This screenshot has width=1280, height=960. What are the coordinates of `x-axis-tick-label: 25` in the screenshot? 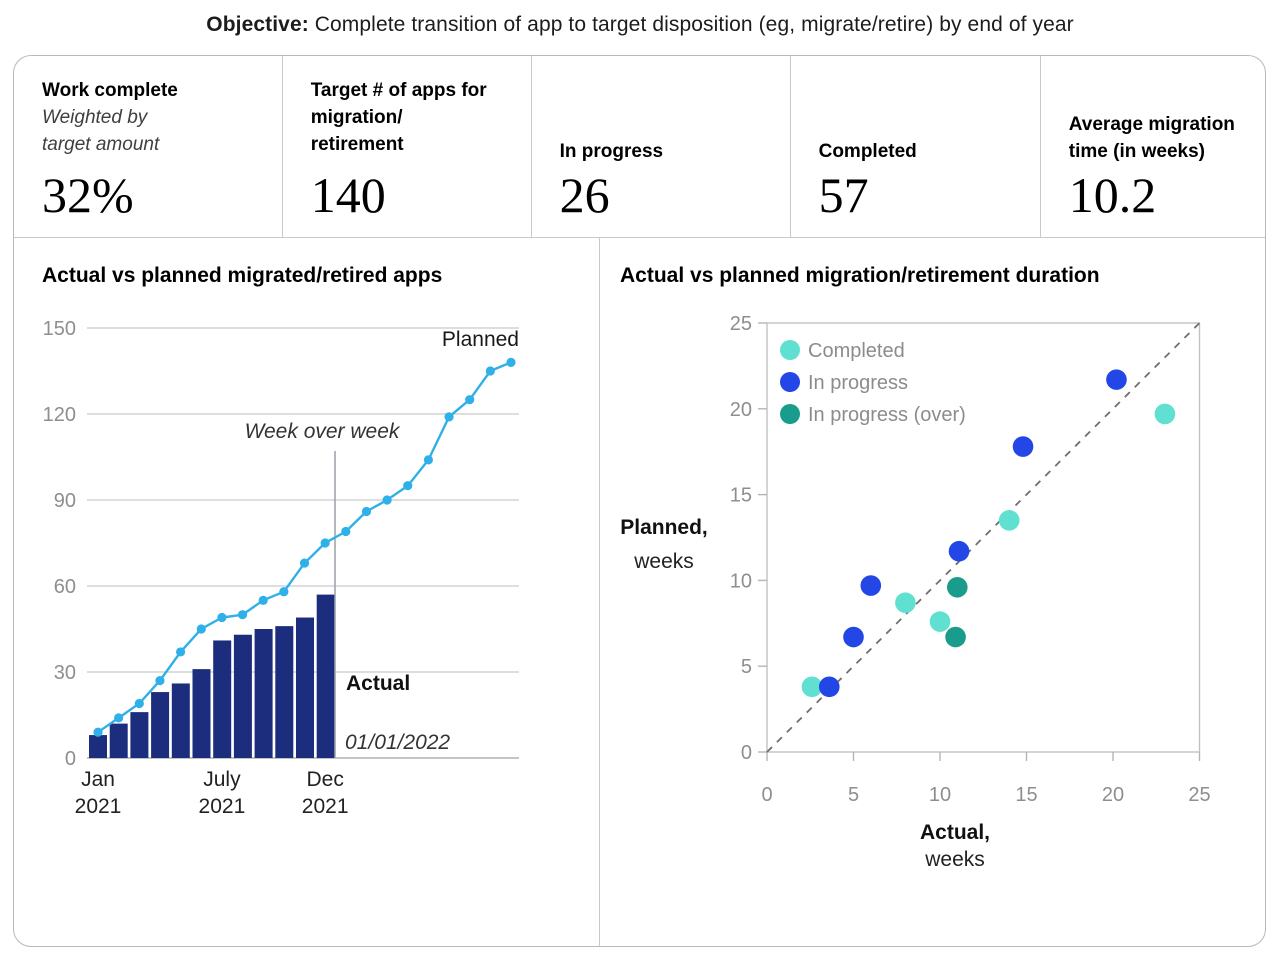 It's located at (1199, 795).